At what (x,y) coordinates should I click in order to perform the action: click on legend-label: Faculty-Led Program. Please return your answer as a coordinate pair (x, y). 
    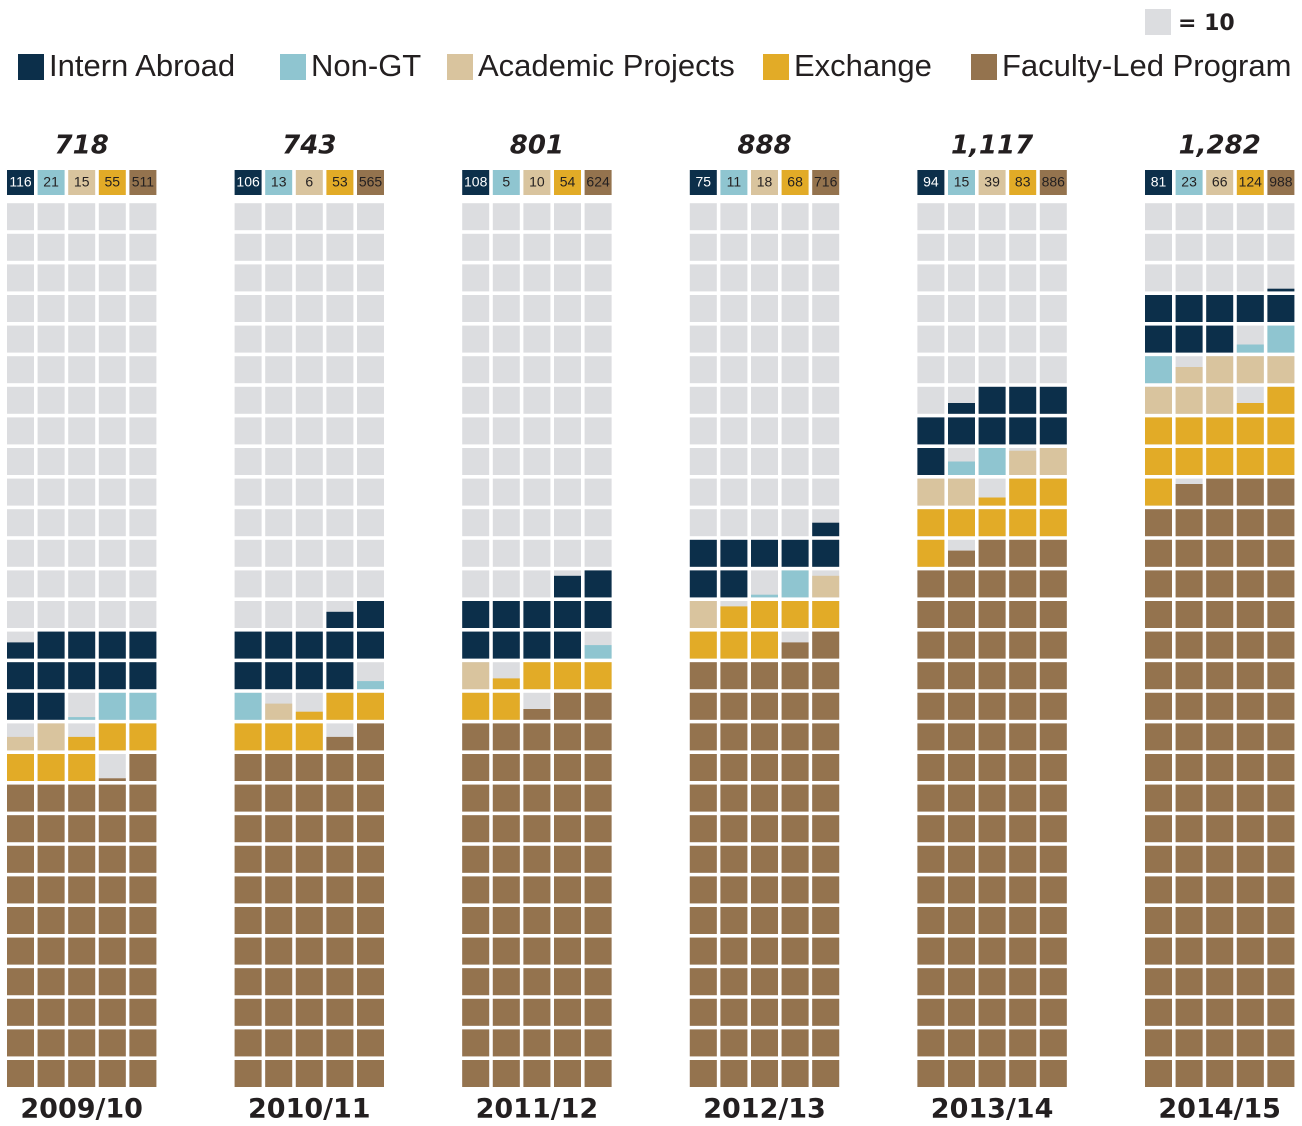
    Looking at the image, I should click on (1146, 65).